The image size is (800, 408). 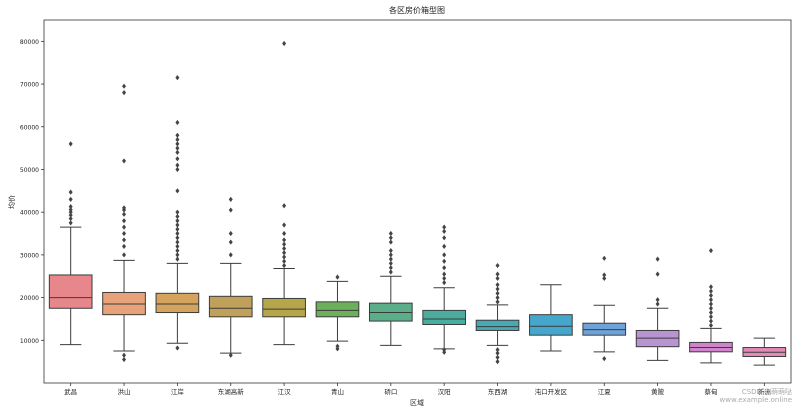 What do you see at coordinates (417, 402) in the screenshot?
I see `x-axis-label: 区域` at bounding box center [417, 402].